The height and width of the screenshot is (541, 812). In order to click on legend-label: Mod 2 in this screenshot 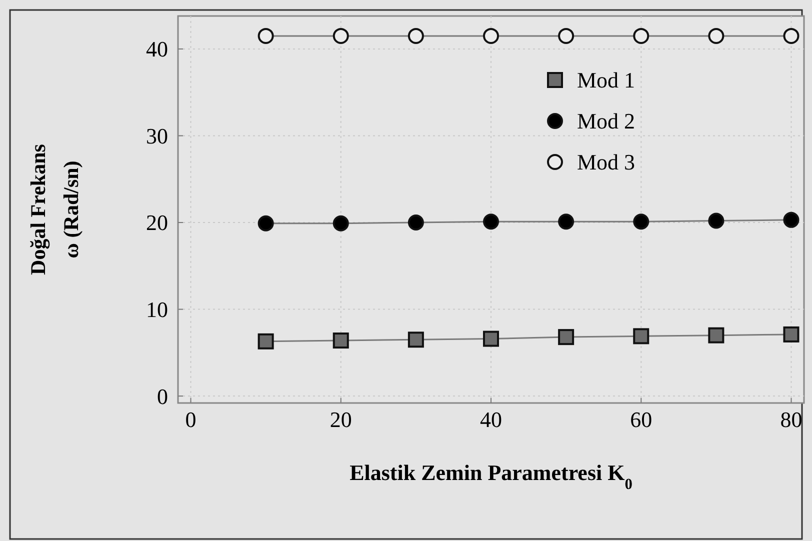, I will do `click(606, 121)`.